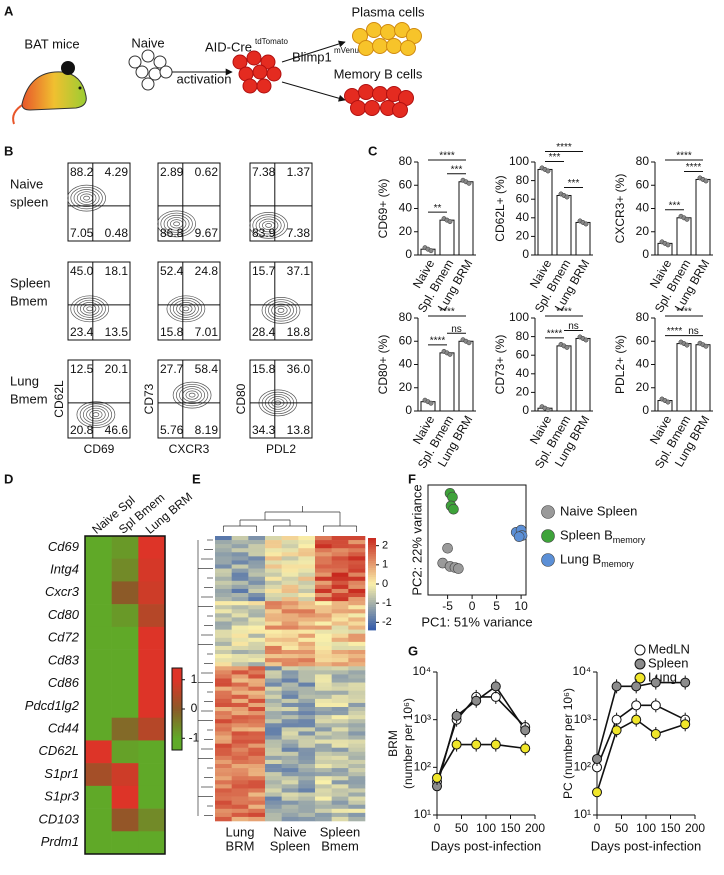 The width and height of the screenshot is (724, 875). I want to click on bar, so click(466, 218).